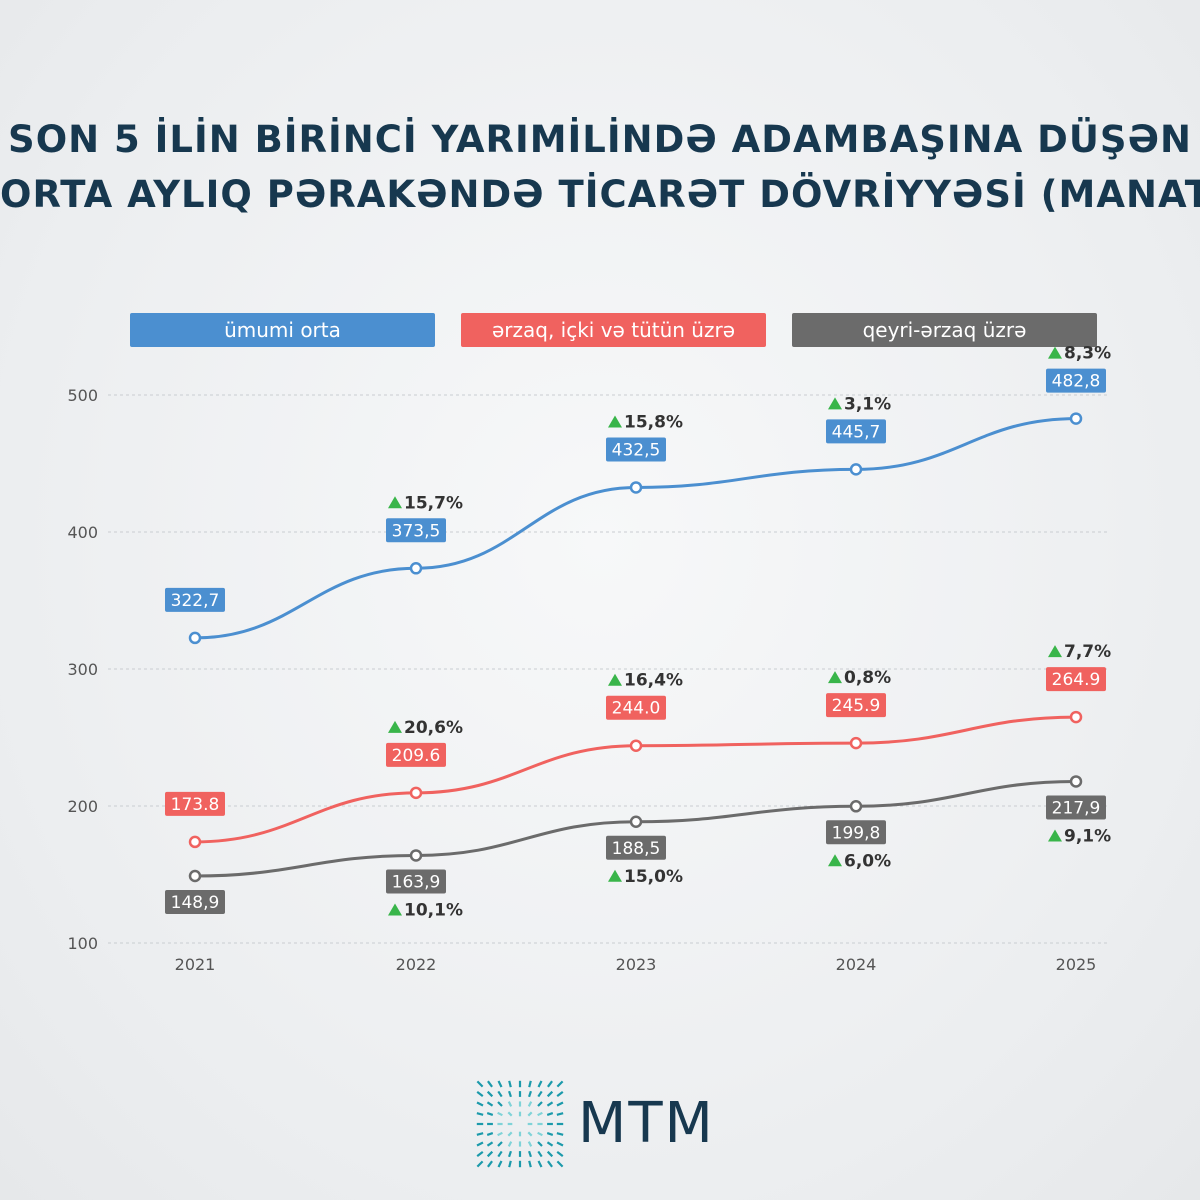 The width and height of the screenshot is (1200, 1200). Describe the element at coordinates (653, 681) in the screenshot. I see `growth-label: 16,4%` at that location.